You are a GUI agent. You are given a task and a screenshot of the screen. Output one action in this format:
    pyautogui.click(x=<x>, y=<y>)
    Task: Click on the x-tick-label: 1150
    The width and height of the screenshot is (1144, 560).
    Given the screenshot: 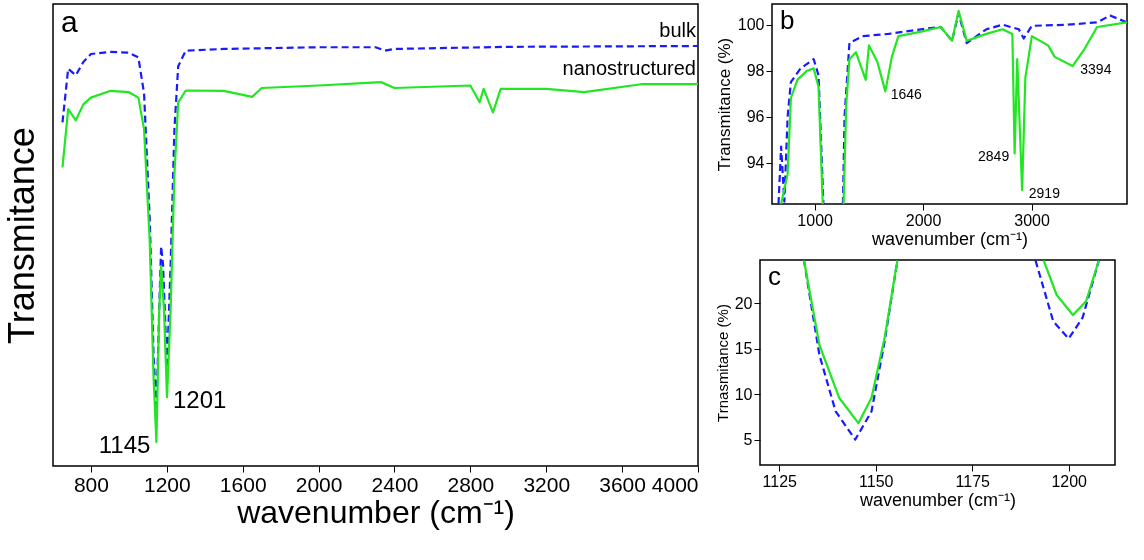 What is the action you would take?
    pyautogui.click(x=876, y=481)
    